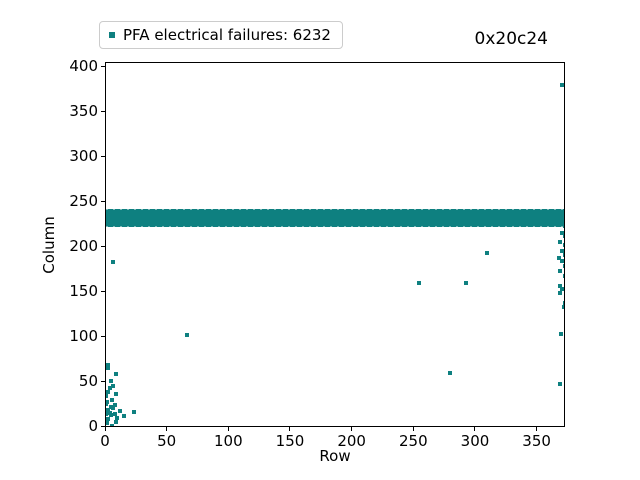  Describe the element at coordinates (93, 426) in the screenshot. I see `y-tick-label: 0` at that location.